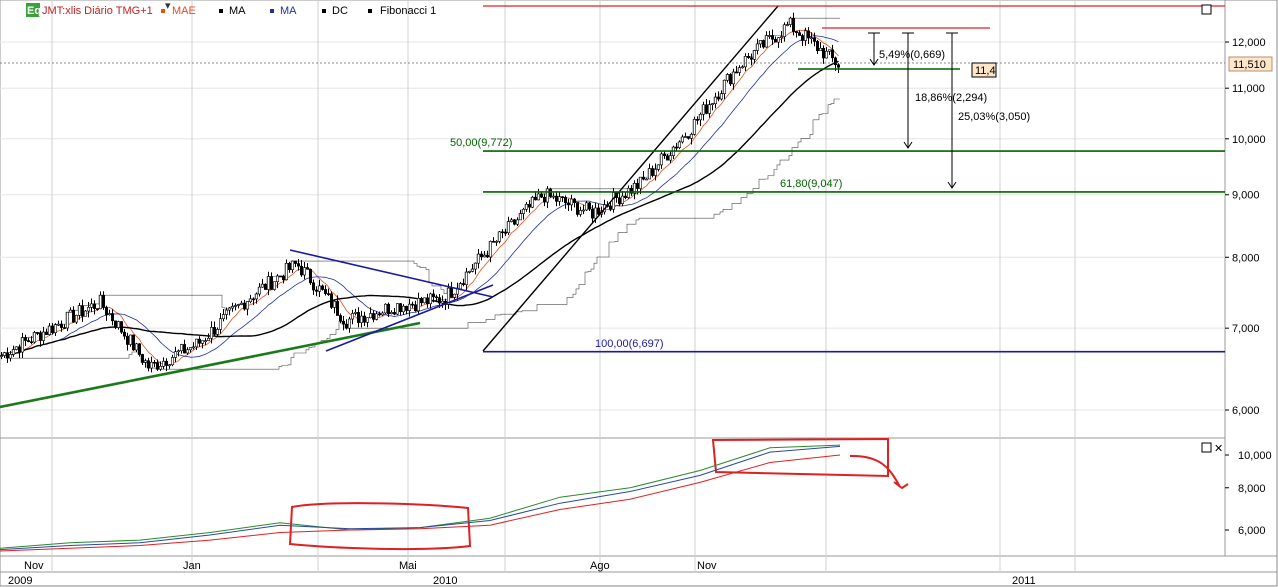 This screenshot has height=587, width=1278. I want to click on highlight-box-right, so click(800, 457).